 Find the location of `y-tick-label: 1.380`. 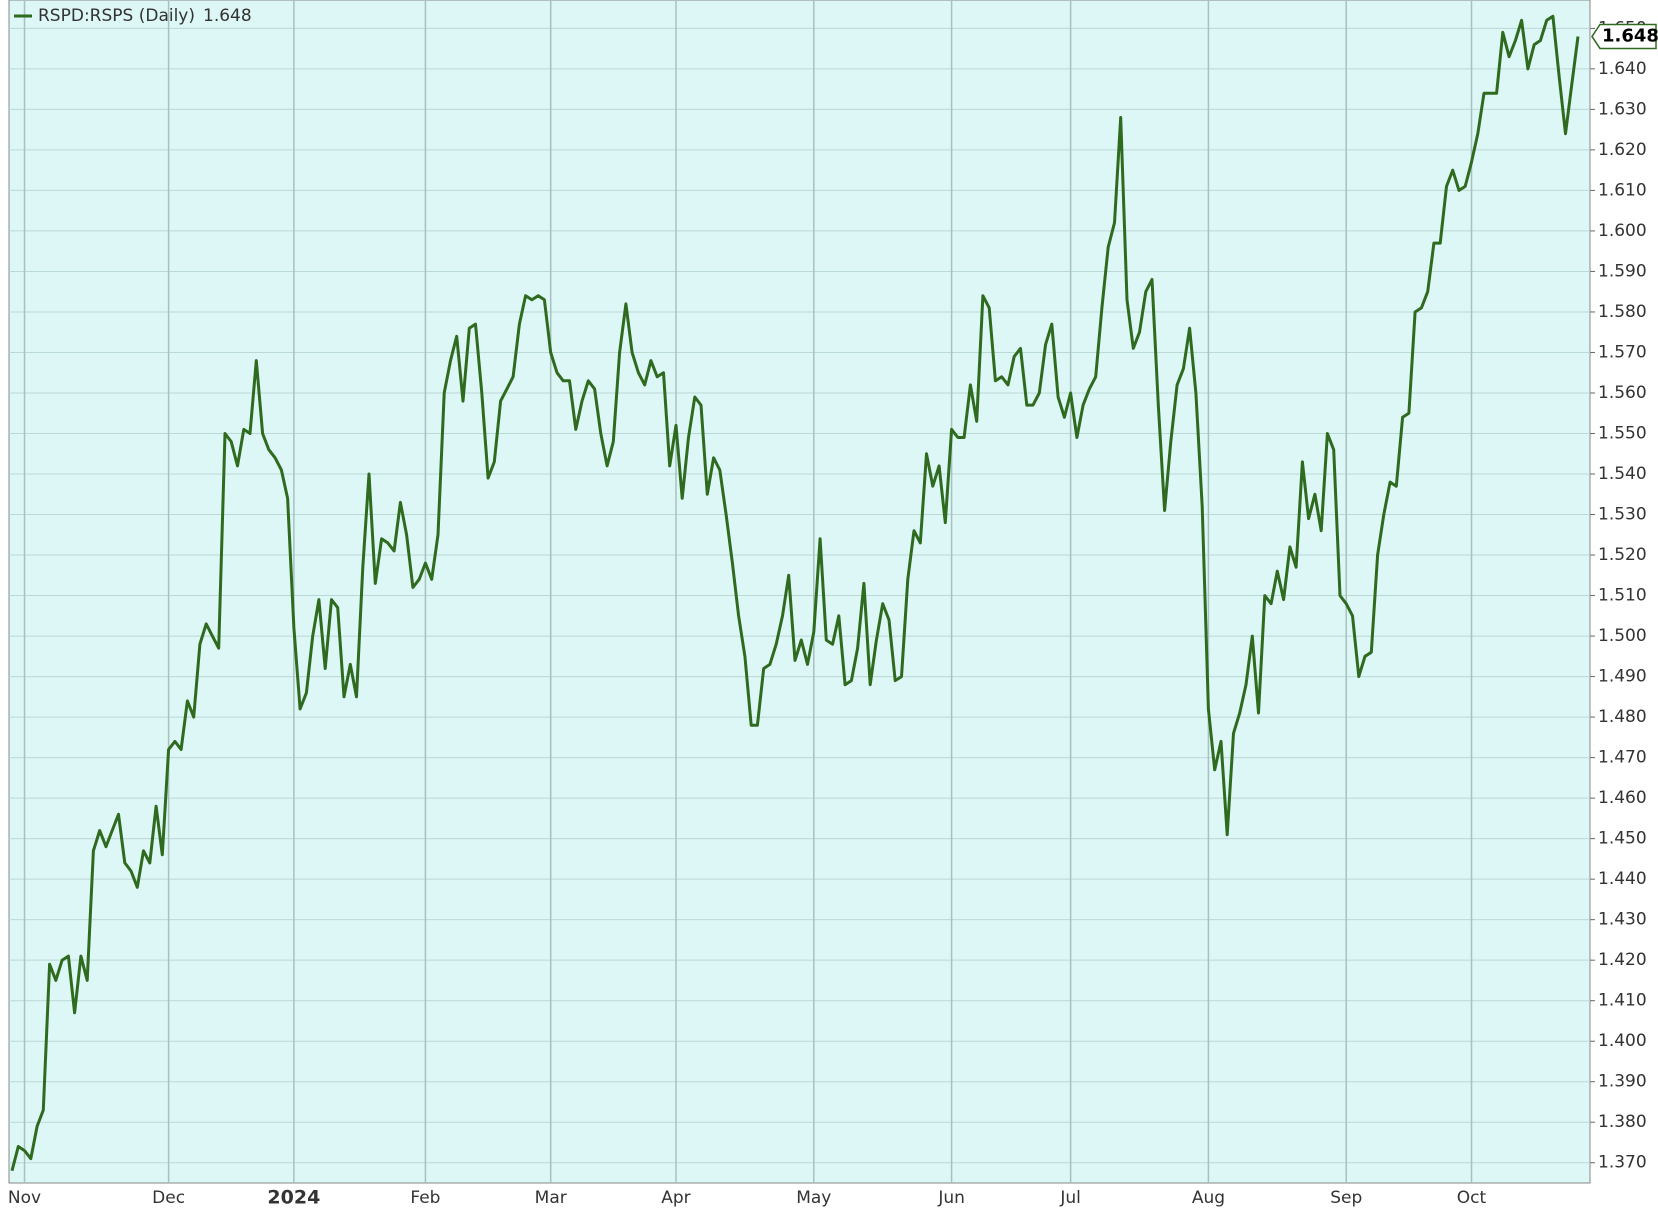

y-tick-label: 1.380 is located at coordinates (1622, 1122).